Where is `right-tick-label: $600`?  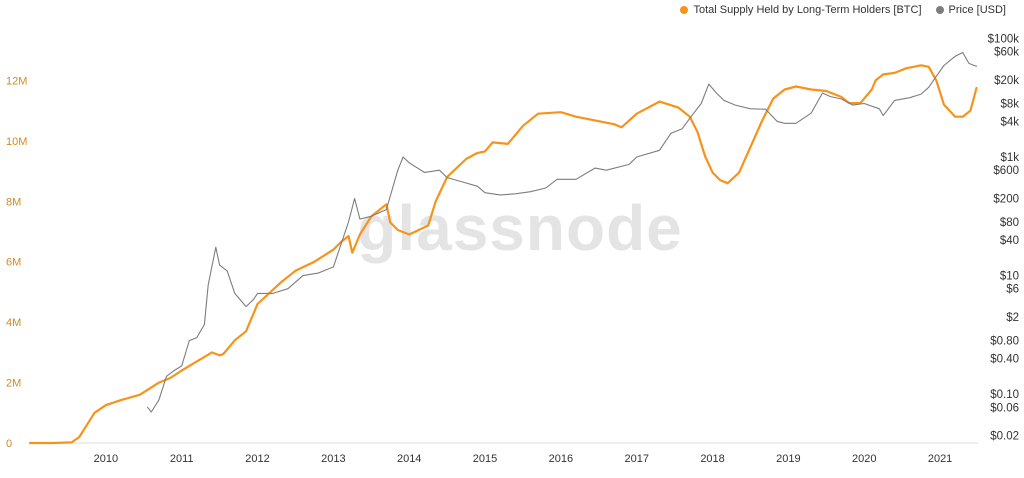 right-tick-label: $600 is located at coordinates (1006, 171).